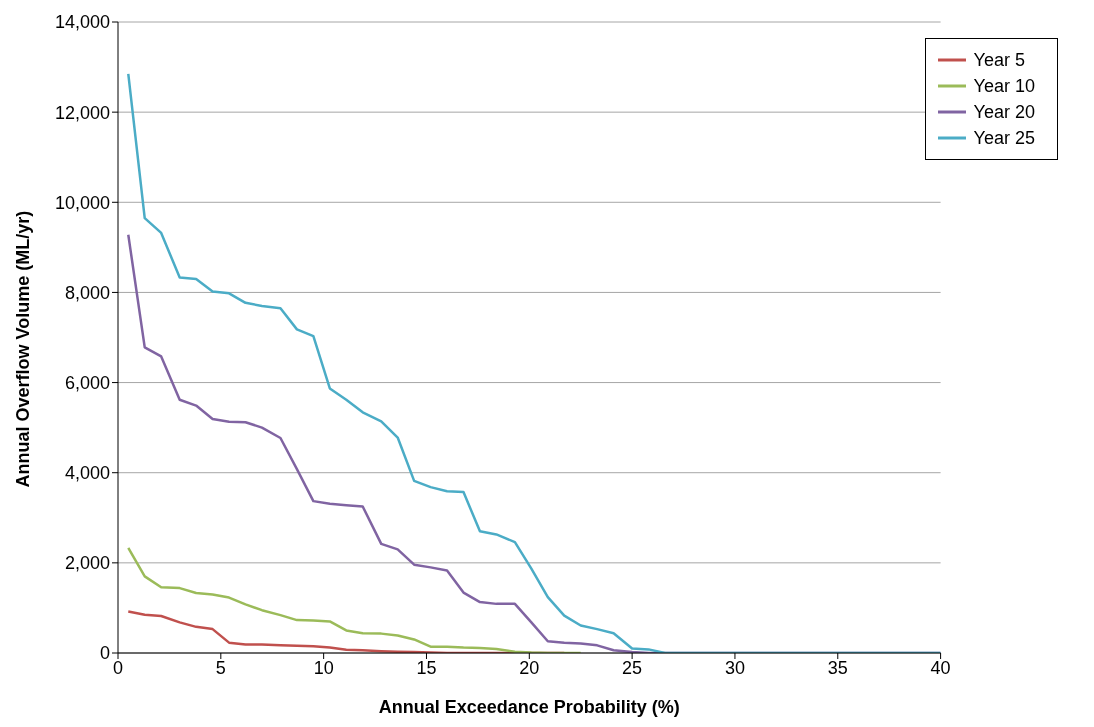 Image resolution: width=1094 pixels, height=727 pixels. I want to click on x-tick-label: 30, so click(734, 667).